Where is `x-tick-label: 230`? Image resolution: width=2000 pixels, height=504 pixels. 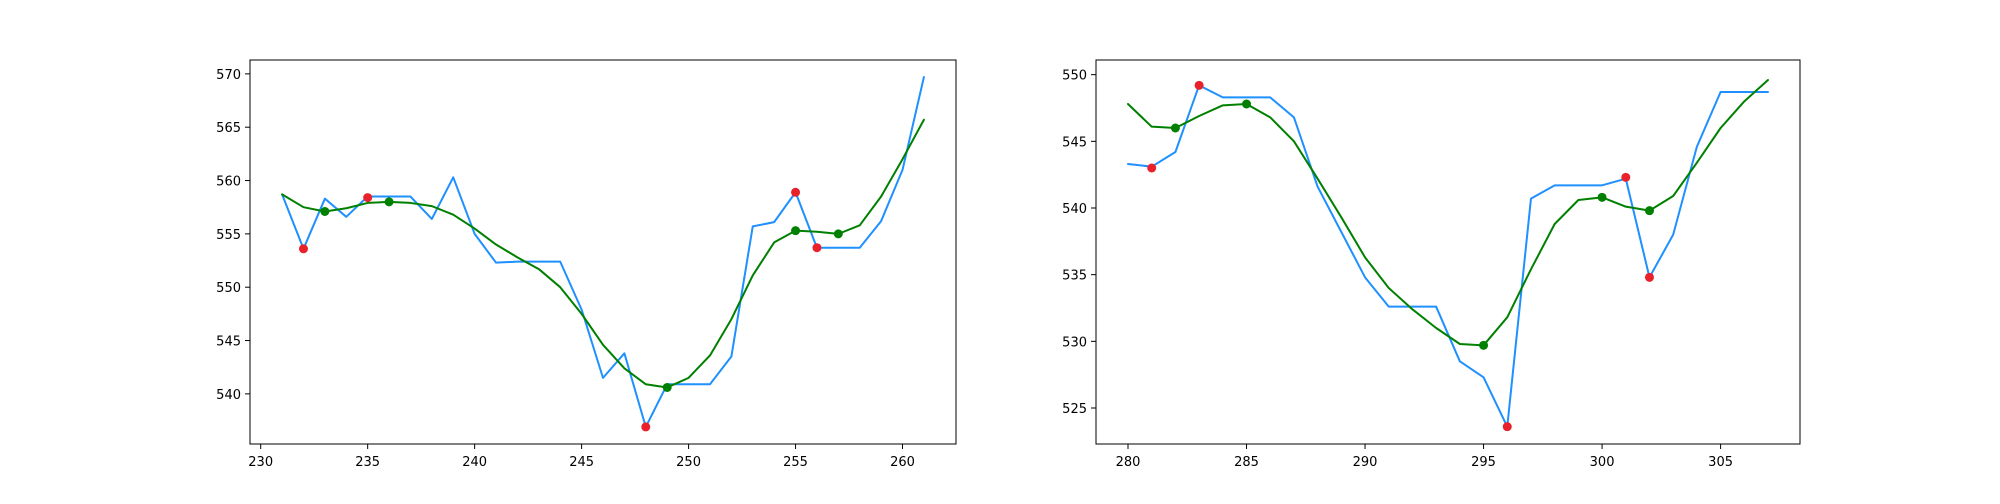 x-tick-label: 230 is located at coordinates (260, 462).